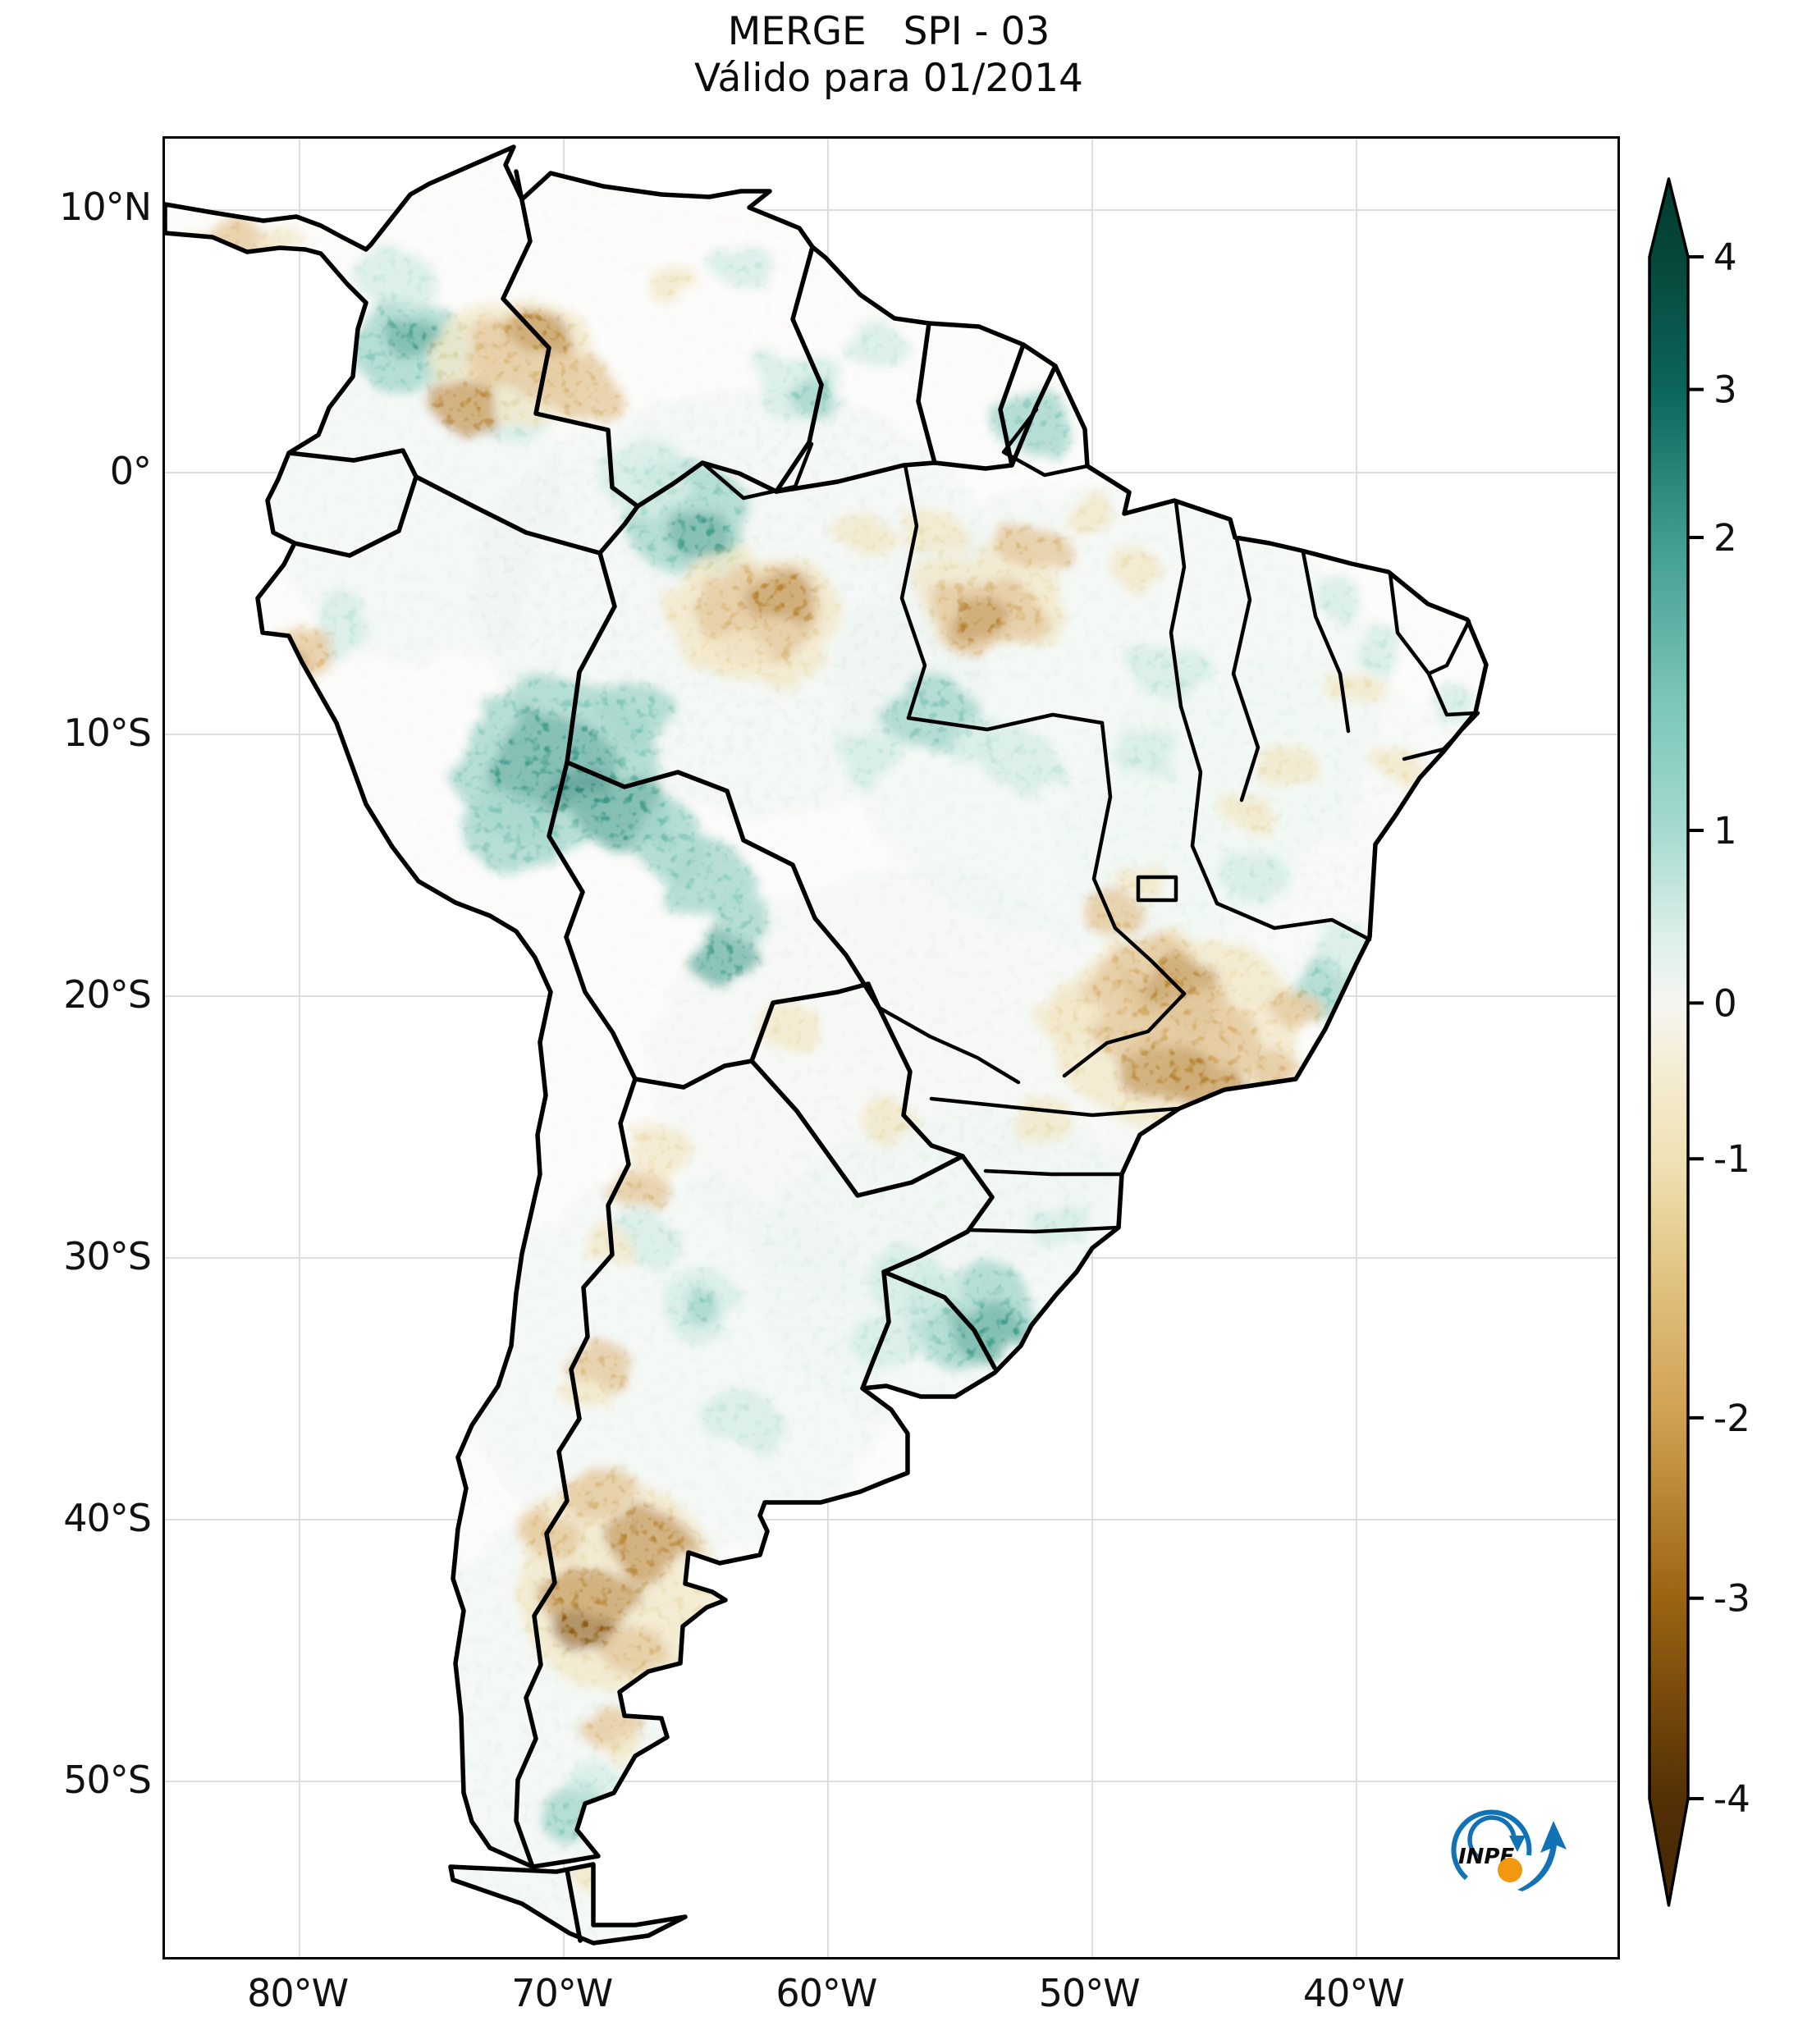 The height and width of the screenshot is (2044, 1798). I want to click on lon-tick-label: 50°W, so click(1089, 1993).